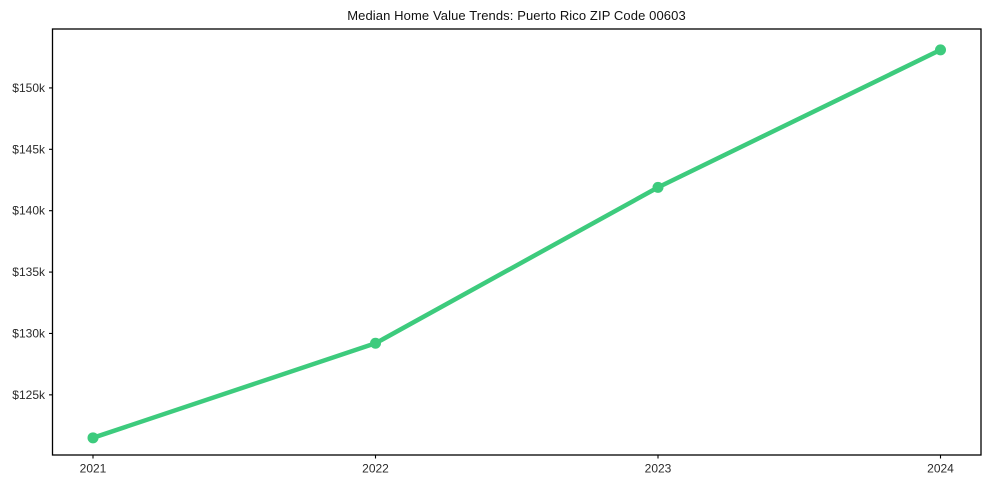 The image size is (990, 490). What do you see at coordinates (375, 469) in the screenshot?
I see `x-tick-label: 2022` at bounding box center [375, 469].